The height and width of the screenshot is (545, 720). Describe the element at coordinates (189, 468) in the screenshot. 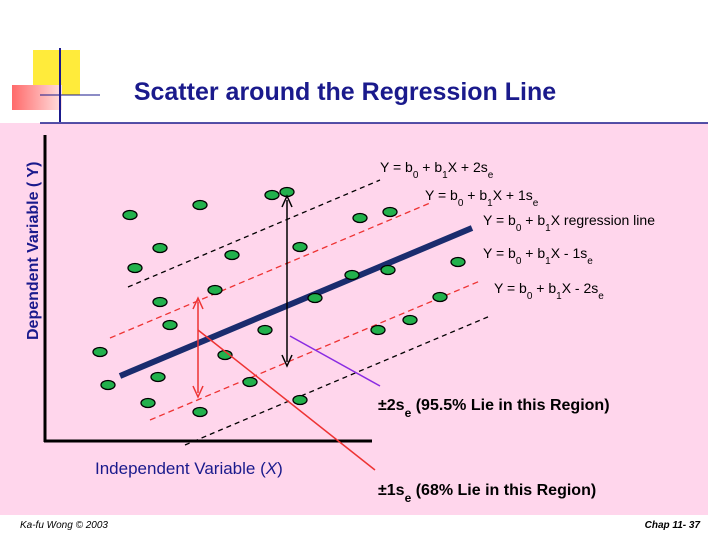

I see `x-axis-label: Independent Variable (X)` at that location.